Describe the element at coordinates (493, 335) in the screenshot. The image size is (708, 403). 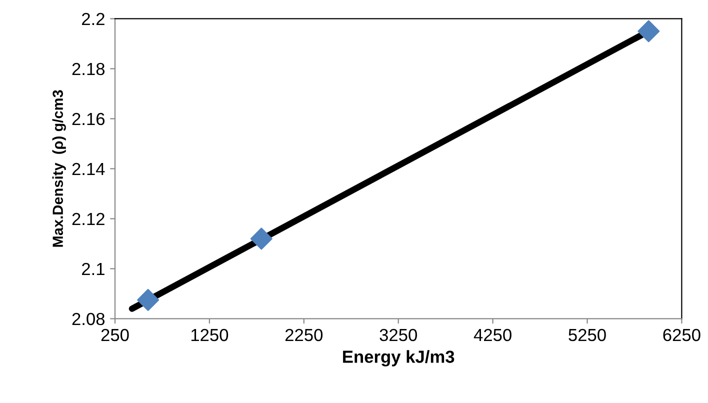
I see `x-tick-label: 4250` at that location.